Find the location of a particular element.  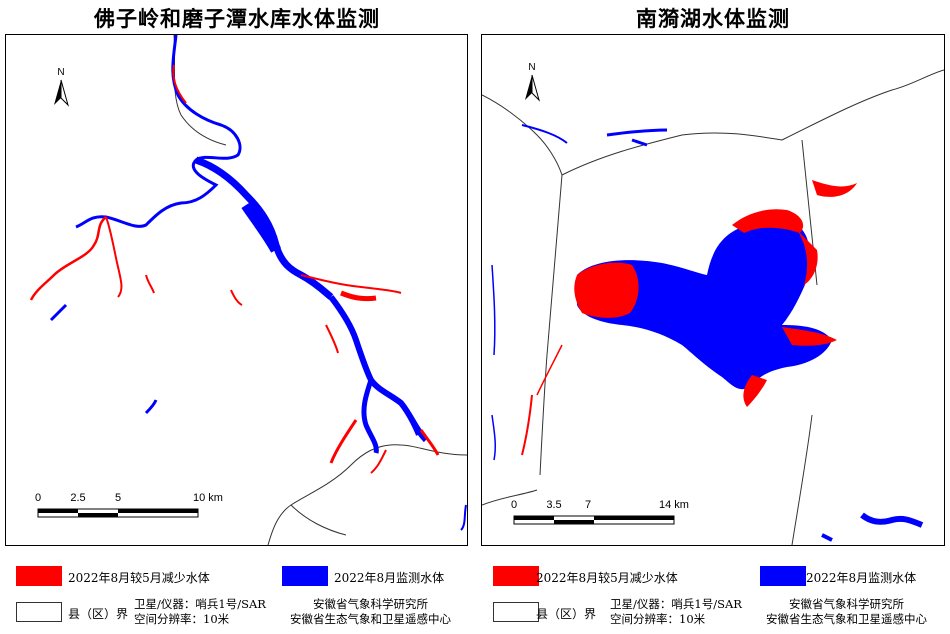

left-map-title: 佛子岭和磨子潭水库水体监测 is located at coordinates (237, 19).